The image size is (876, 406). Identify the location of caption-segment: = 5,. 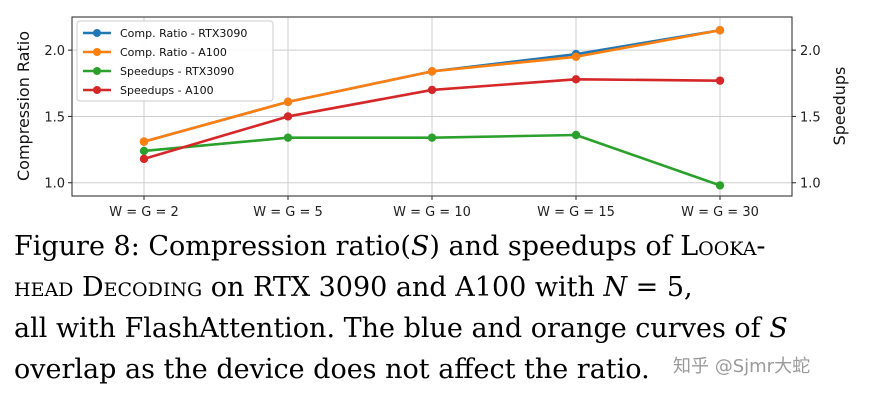
(660, 287).